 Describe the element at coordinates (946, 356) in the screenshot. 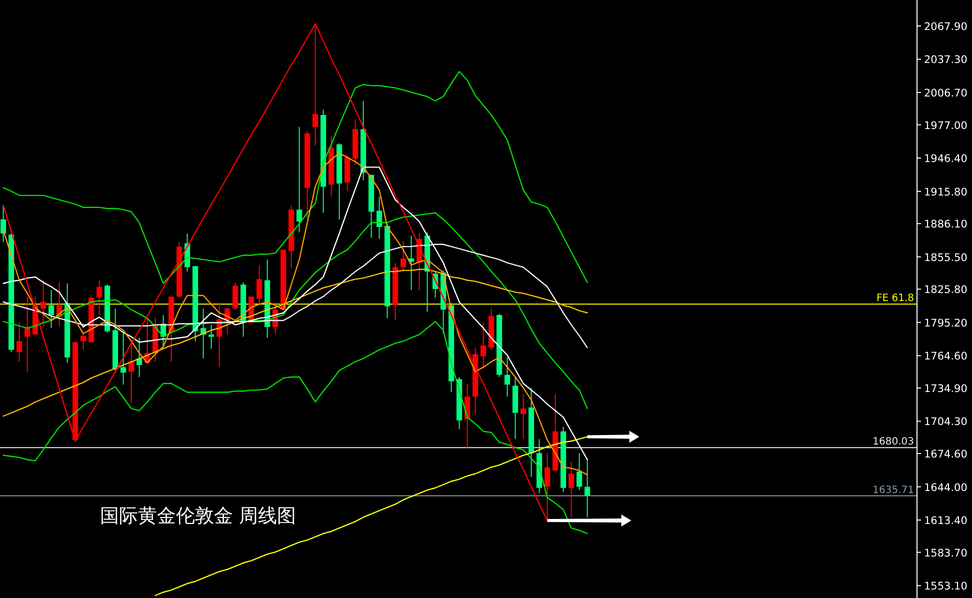

I see `y-tick-label: 1764.60` at that location.